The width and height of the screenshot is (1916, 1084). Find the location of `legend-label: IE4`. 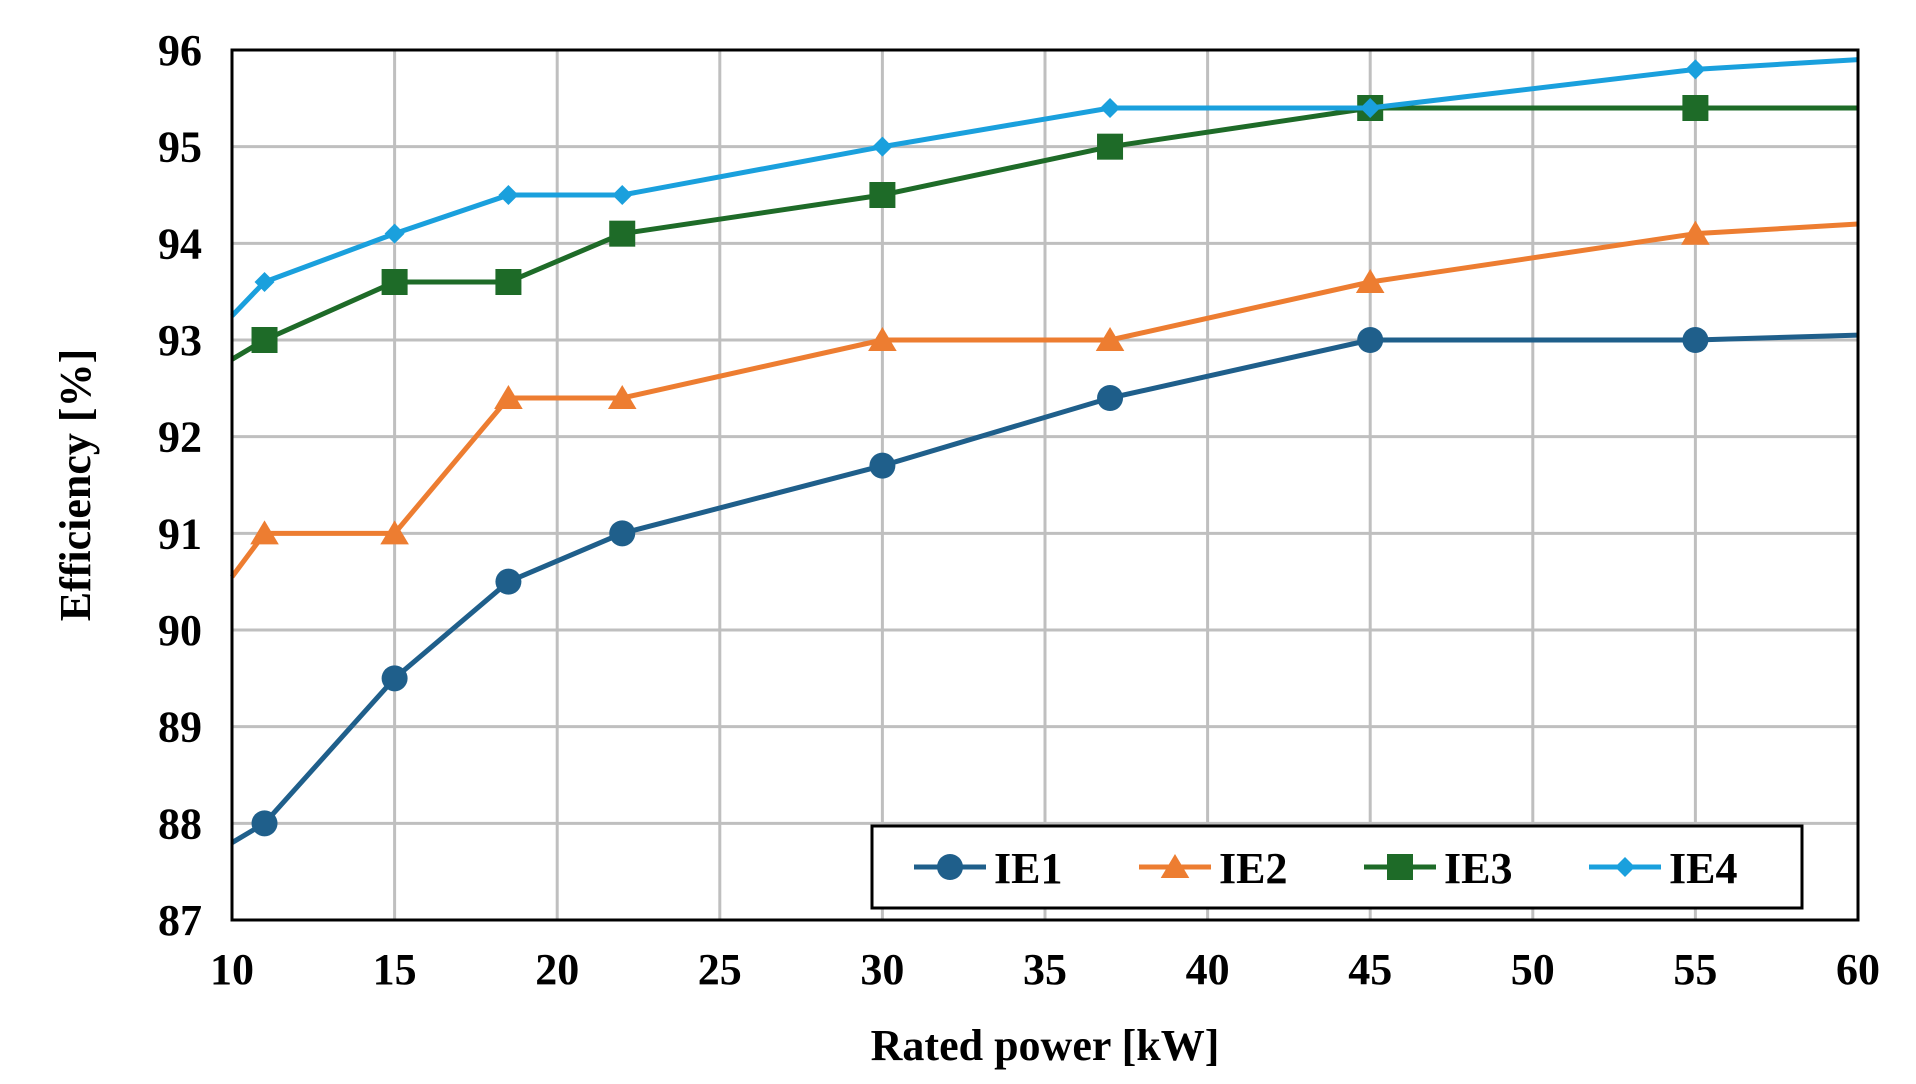

legend-label: IE4 is located at coordinates (1703, 868).